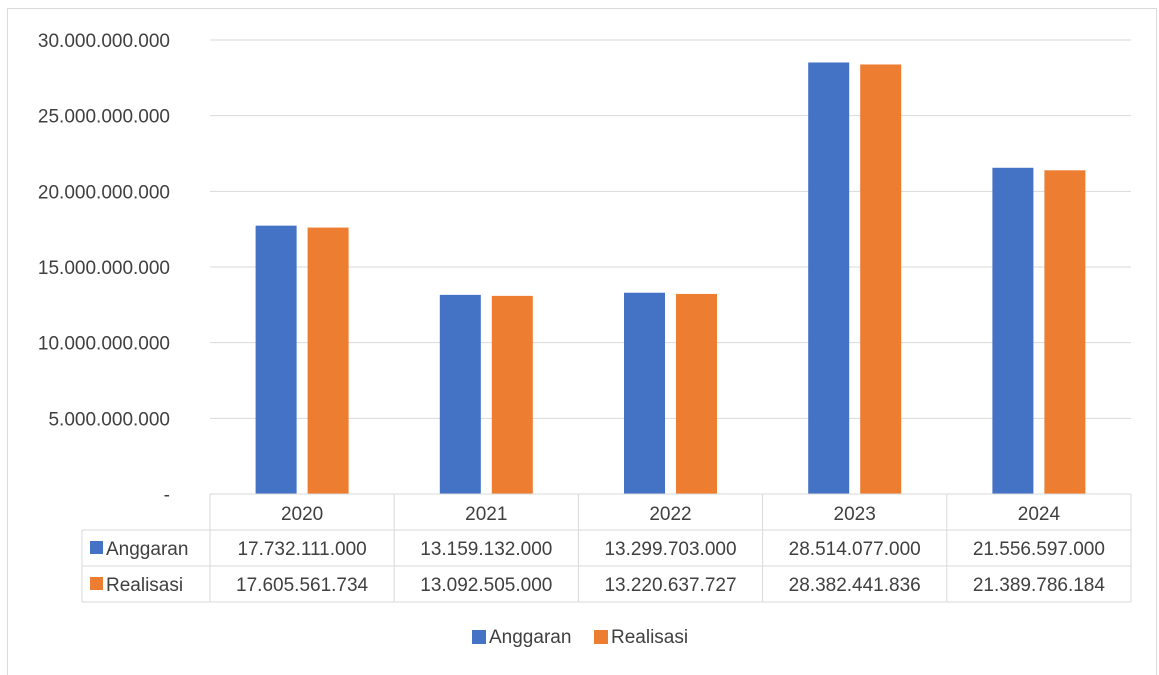  What do you see at coordinates (855, 585) in the screenshot?
I see `data-label: 28.382.441.836` at bounding box center [855, 585].